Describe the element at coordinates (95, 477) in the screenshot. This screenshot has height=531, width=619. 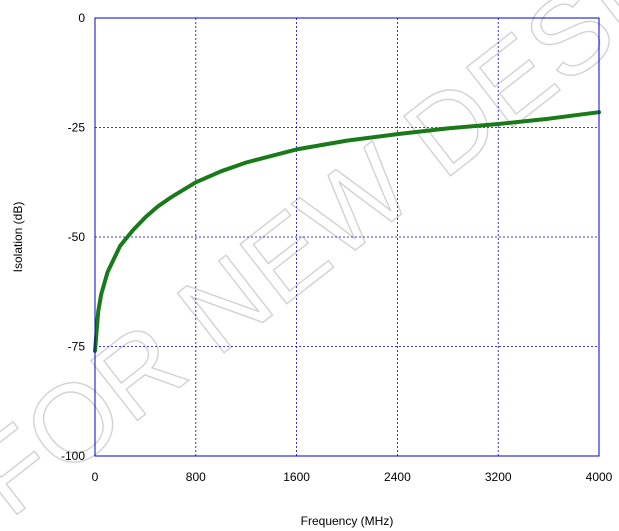
I see `x-tick-label: 0` at that location.